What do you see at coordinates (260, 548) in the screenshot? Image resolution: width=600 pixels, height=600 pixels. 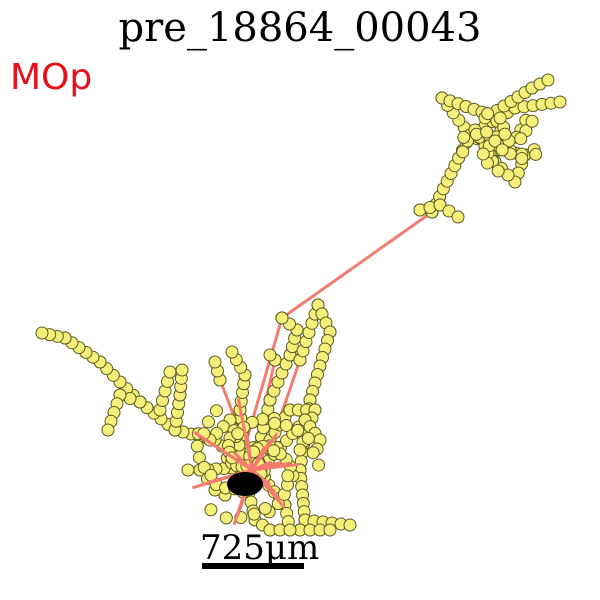 I see `scale-bar-label: 725μm` at bounding box center [260, 548].